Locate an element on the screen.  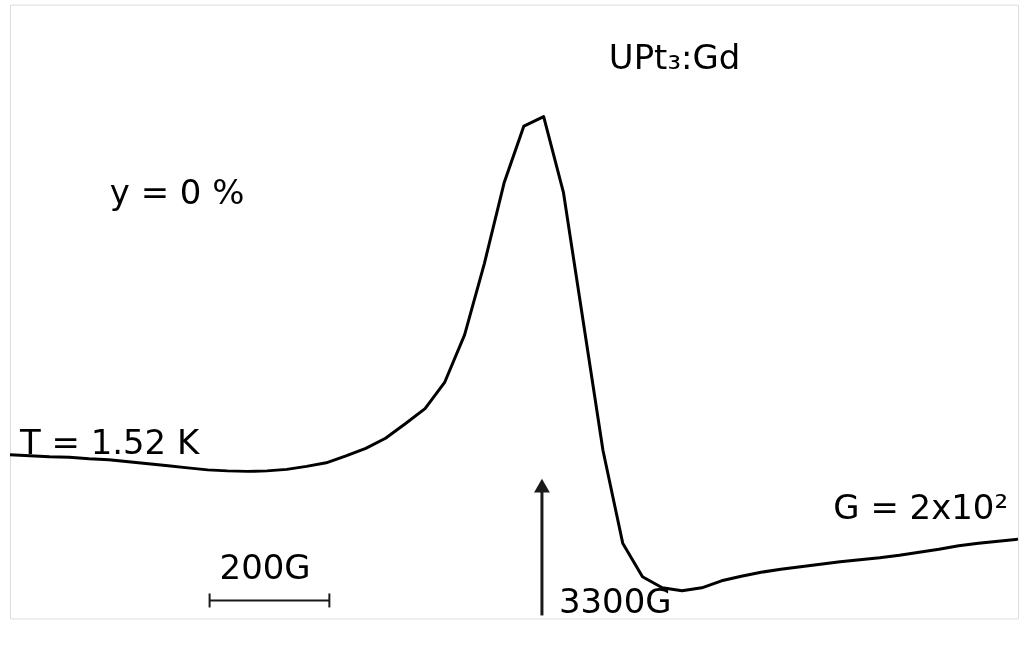
annotation: T = 1.52 K is located at coordinates (109, 442).